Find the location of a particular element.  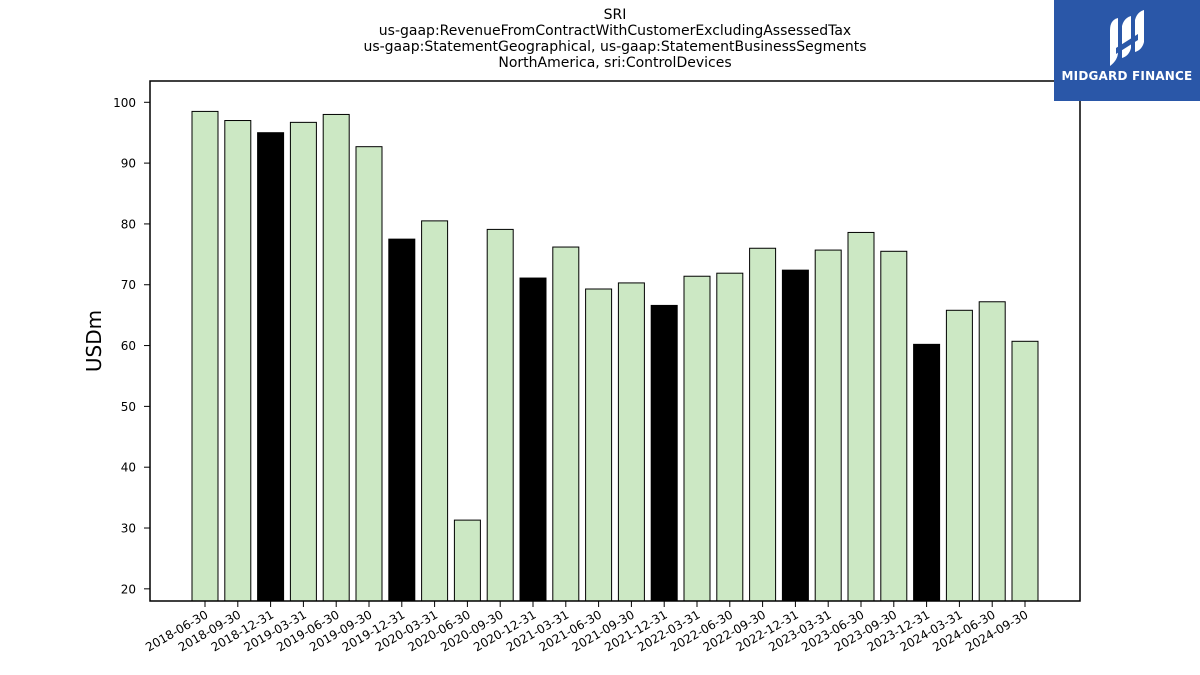

chart-title-line-1: SRI is located at coordinates (615, 15).